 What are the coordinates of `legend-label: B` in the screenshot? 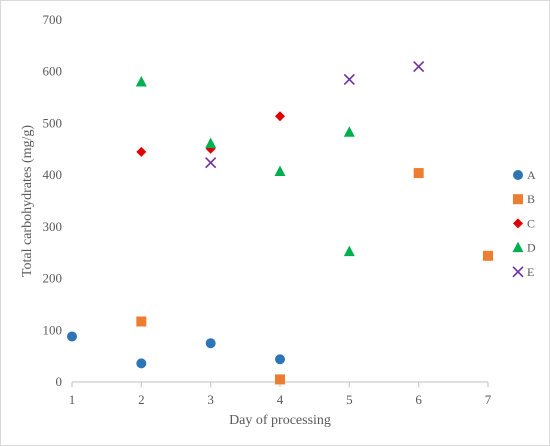 It's located at (531, 199).